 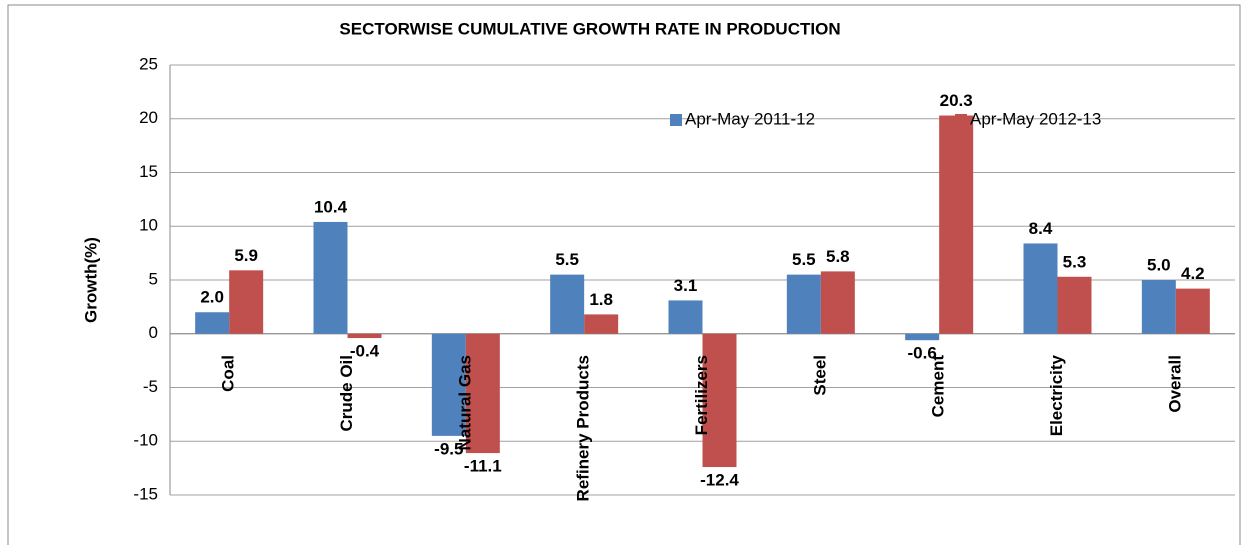 I want to click on x-tick-label: Steel, so click(x=819, y=375).